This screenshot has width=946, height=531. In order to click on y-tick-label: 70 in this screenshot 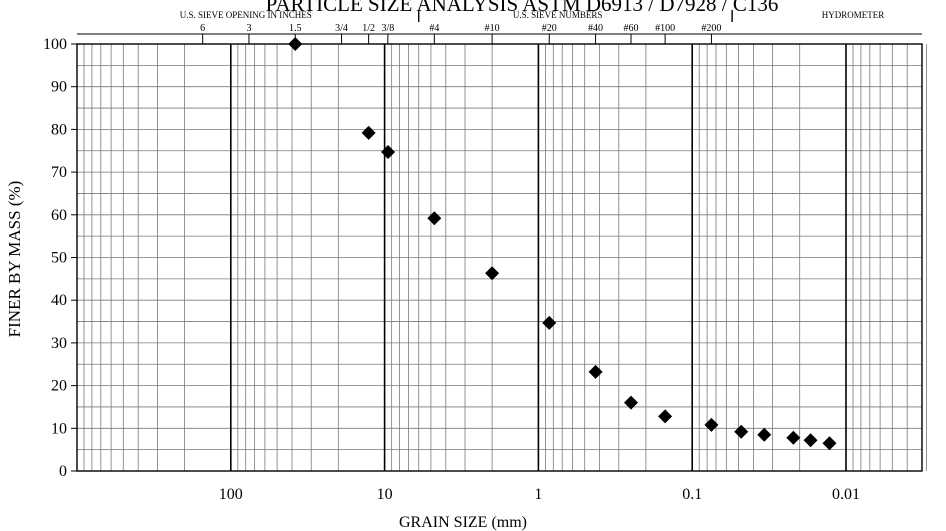, I will do `click(59, 172)`.